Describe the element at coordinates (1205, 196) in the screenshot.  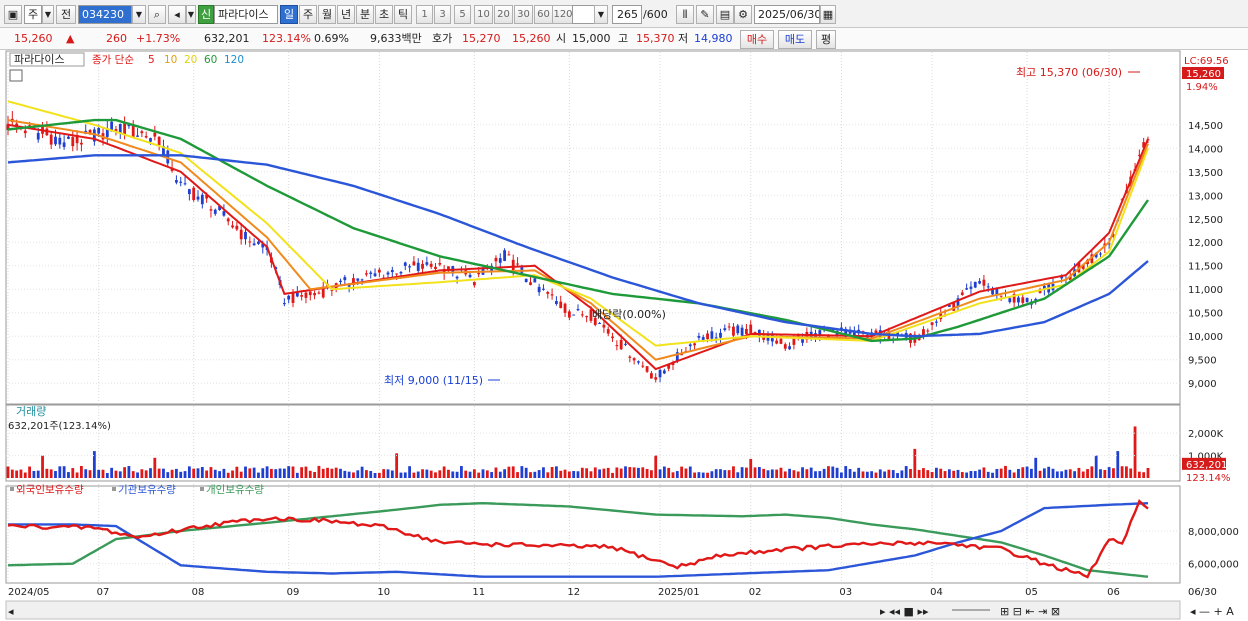
I see `price-tick-label: 13,000` at that location.